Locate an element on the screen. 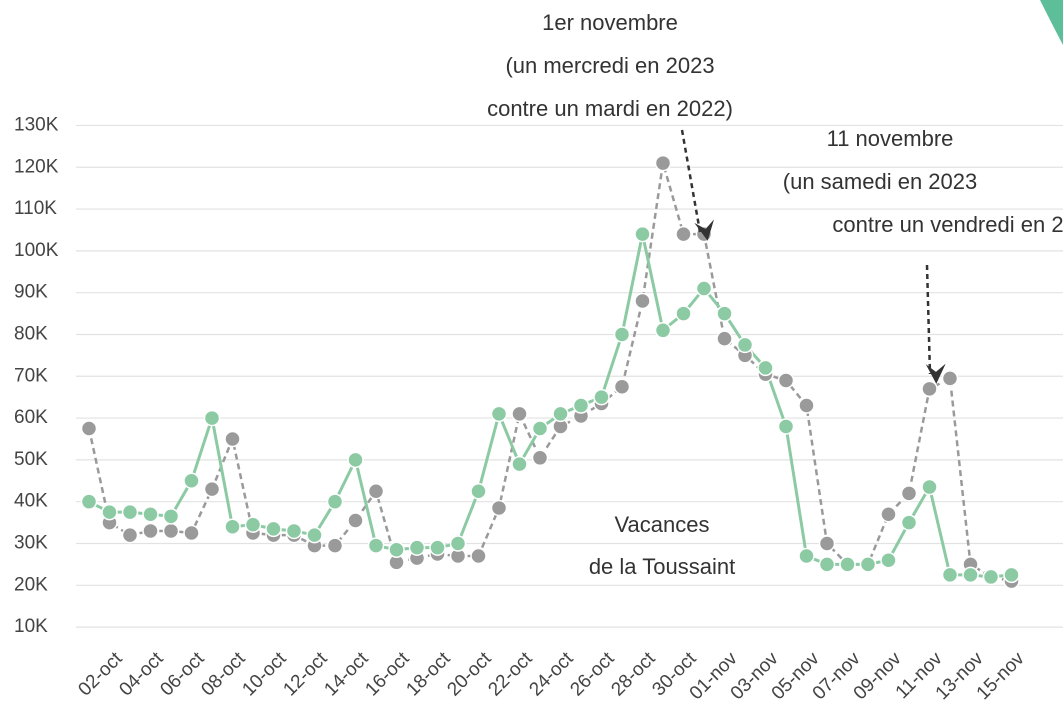 Image resolution: width=1063 pixels, height=711 pixels. annotation: 11 novembre is located at coordinates (890, 138).